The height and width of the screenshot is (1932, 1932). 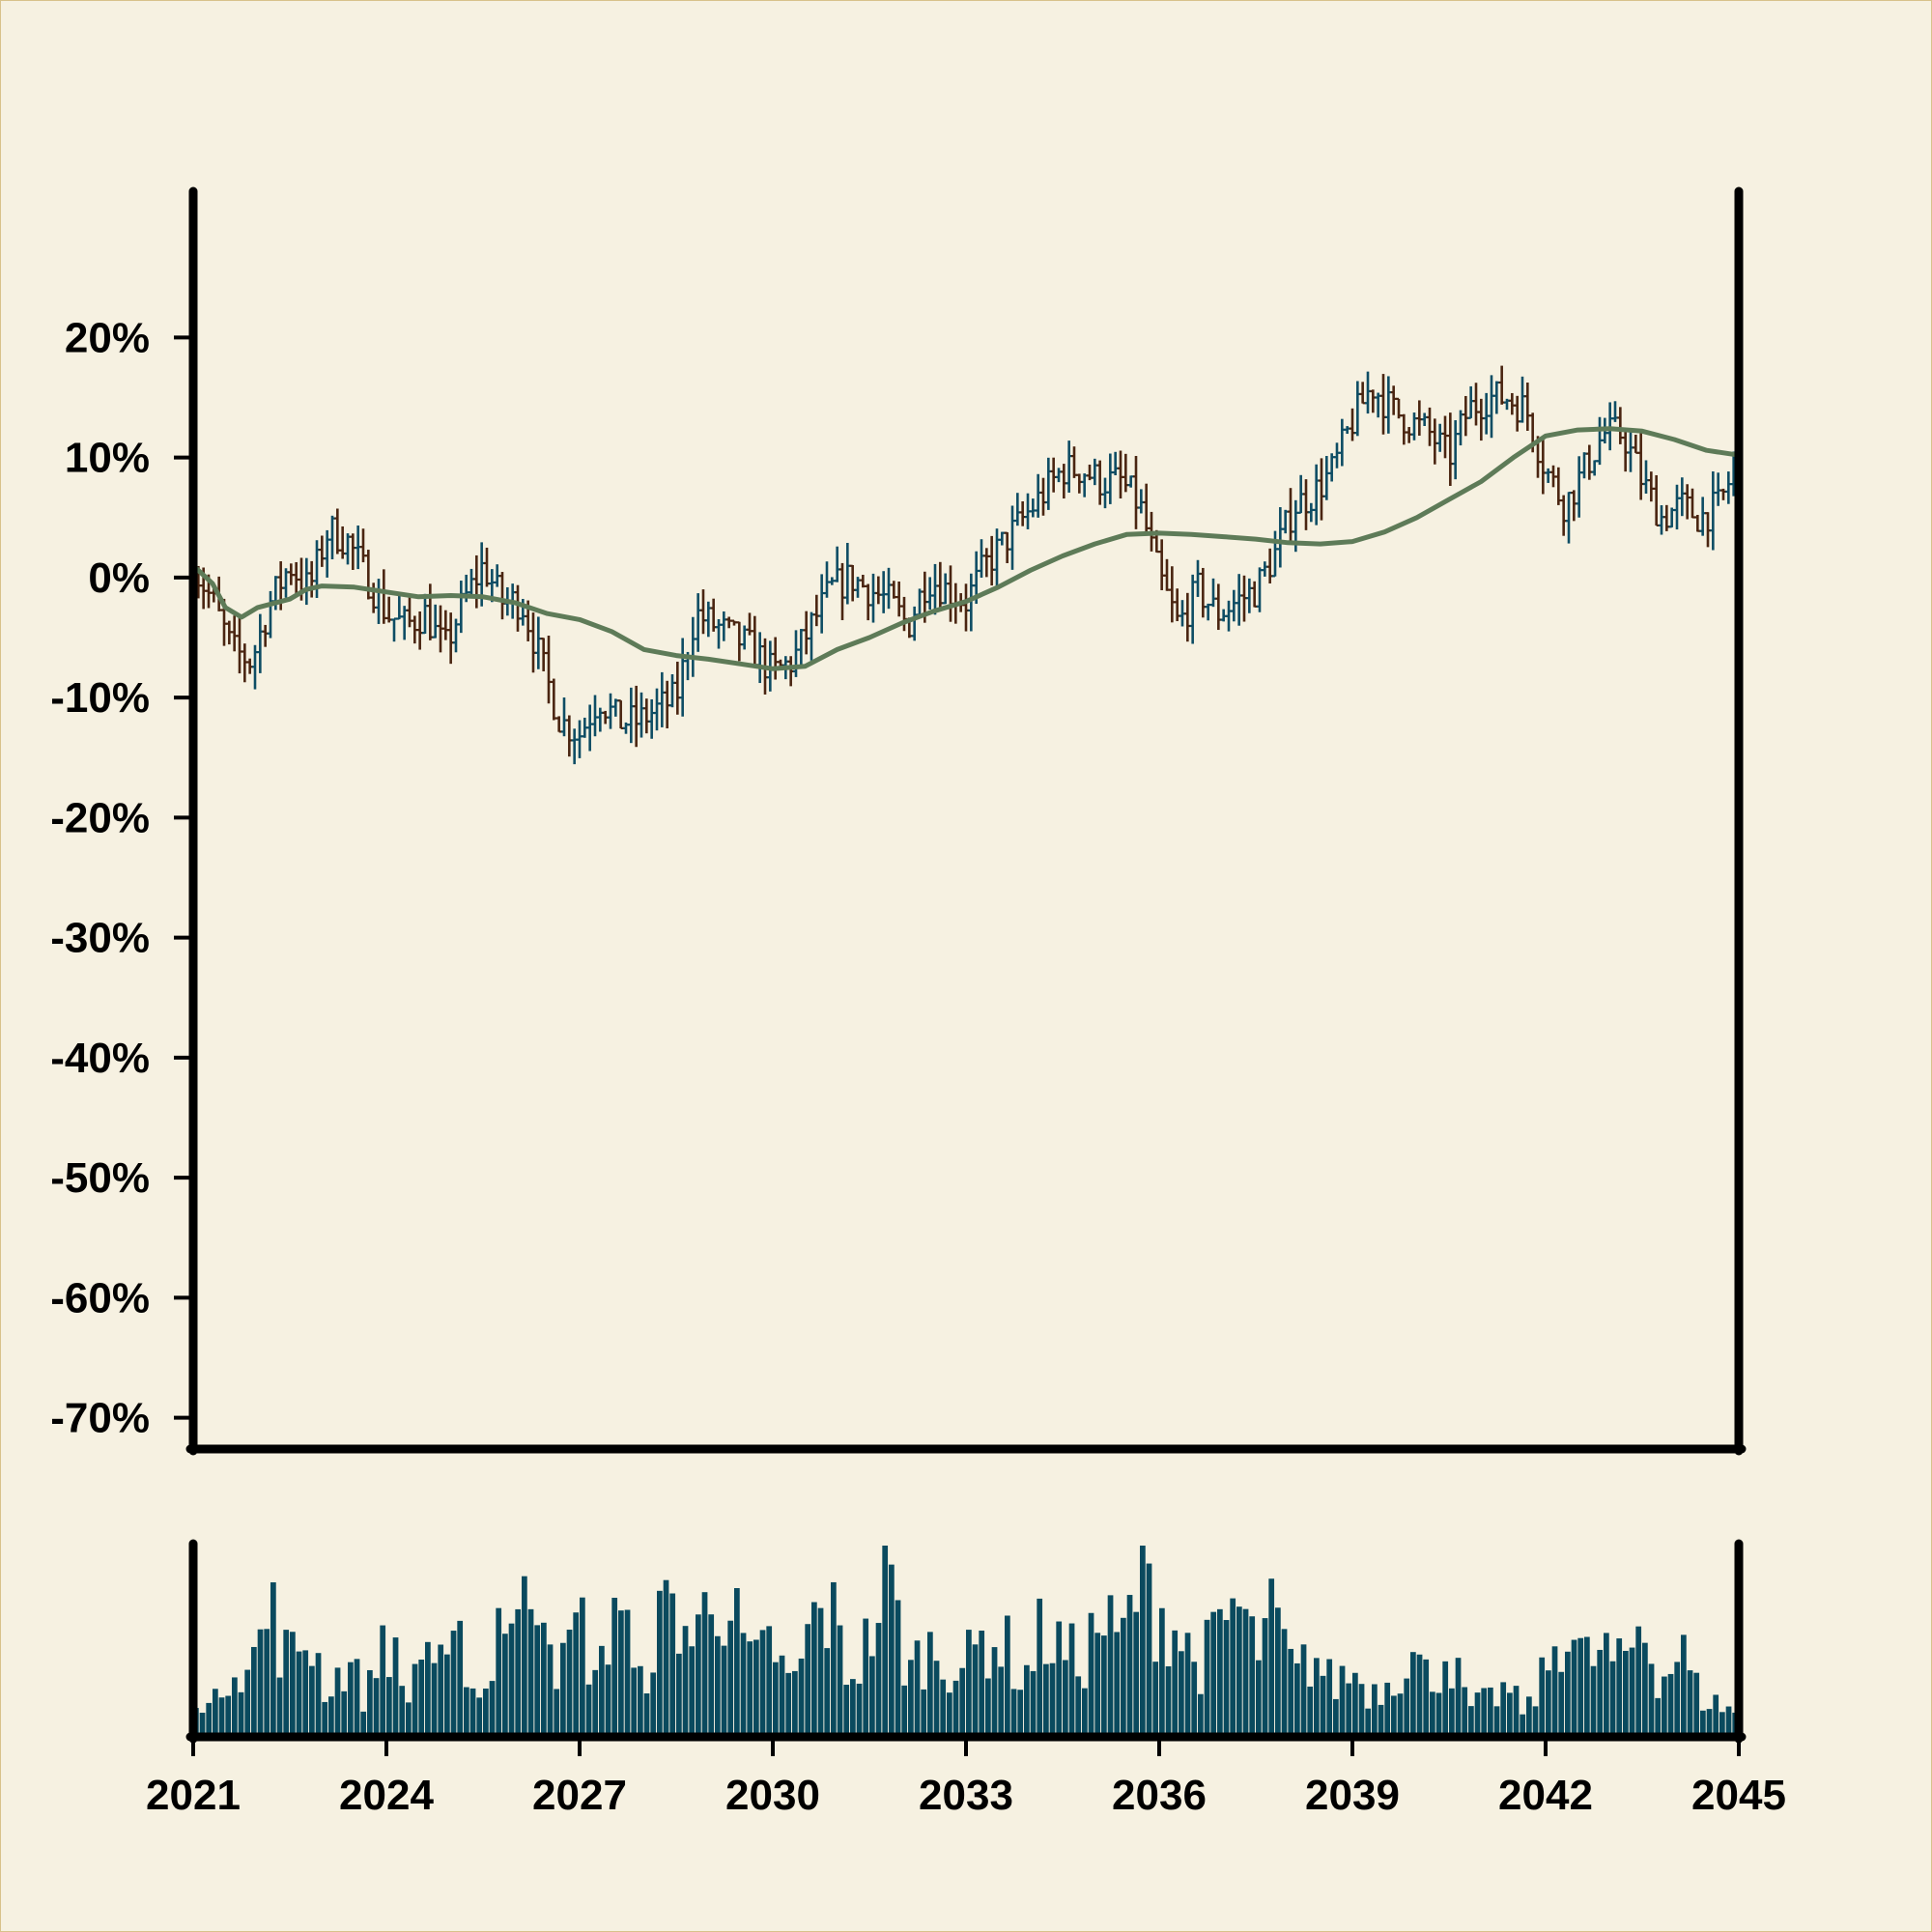 What do you see at coordinates (100, 1178) in the screenshot?
I see `y-tick-label: -50%` at bounding box center [100, 1178].